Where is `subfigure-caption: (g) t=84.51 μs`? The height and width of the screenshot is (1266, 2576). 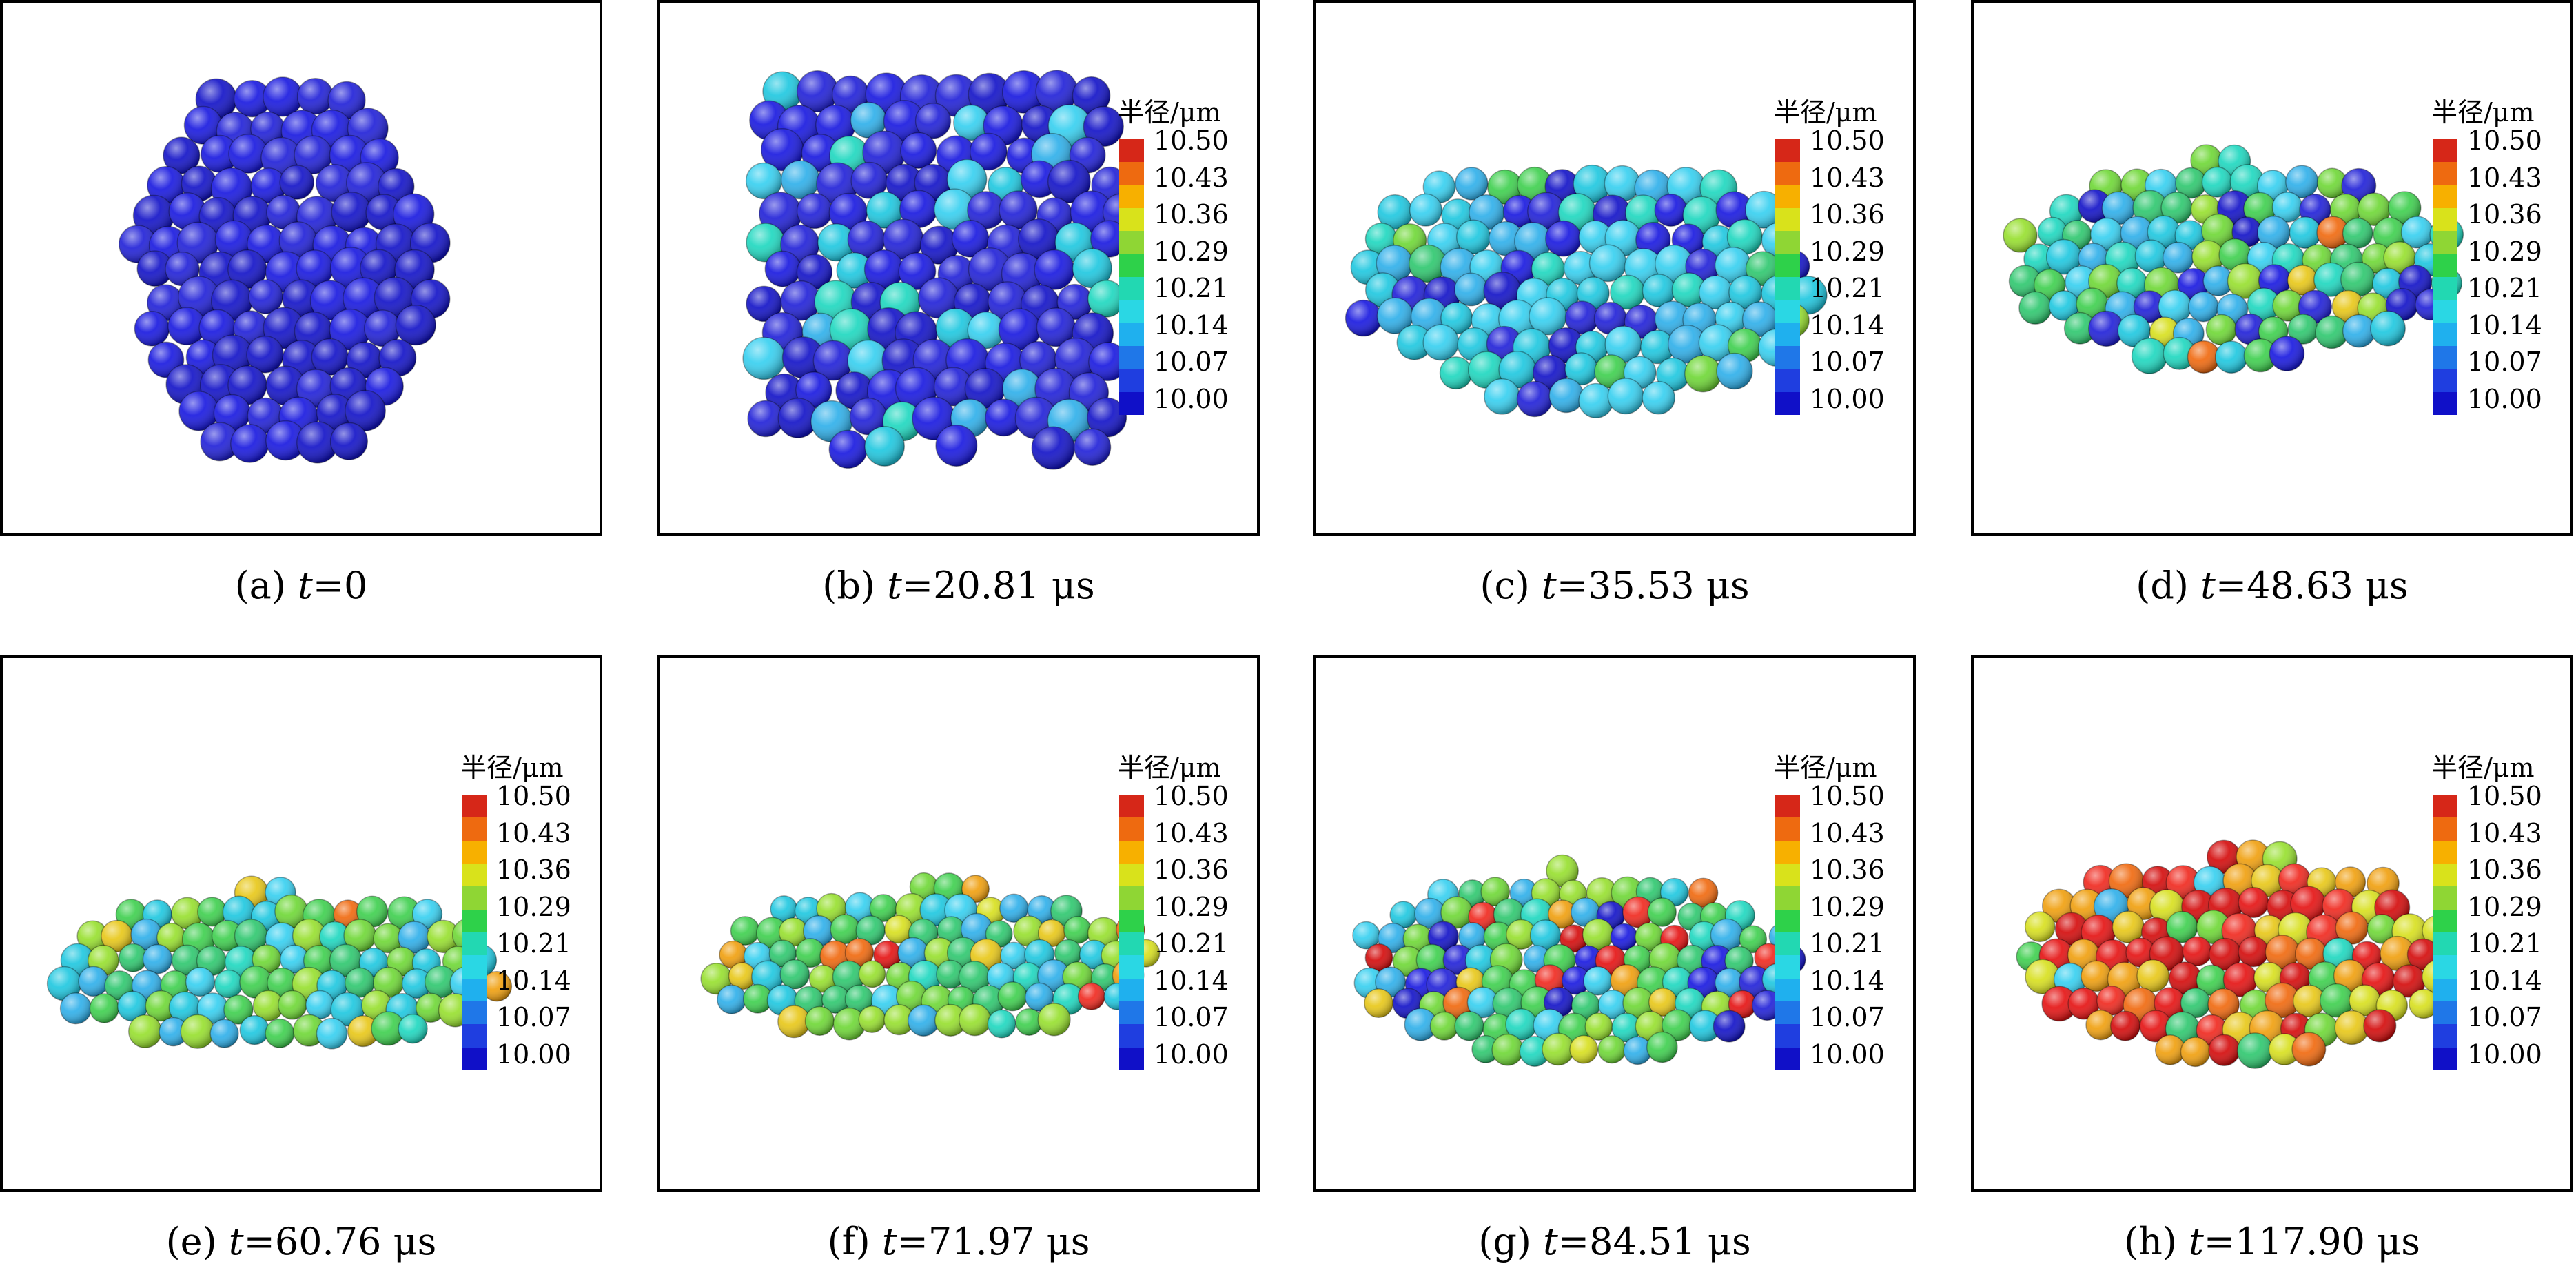 subfigure-caption: (g) t=84.51 μs is located at coordinates (1614, 1242).